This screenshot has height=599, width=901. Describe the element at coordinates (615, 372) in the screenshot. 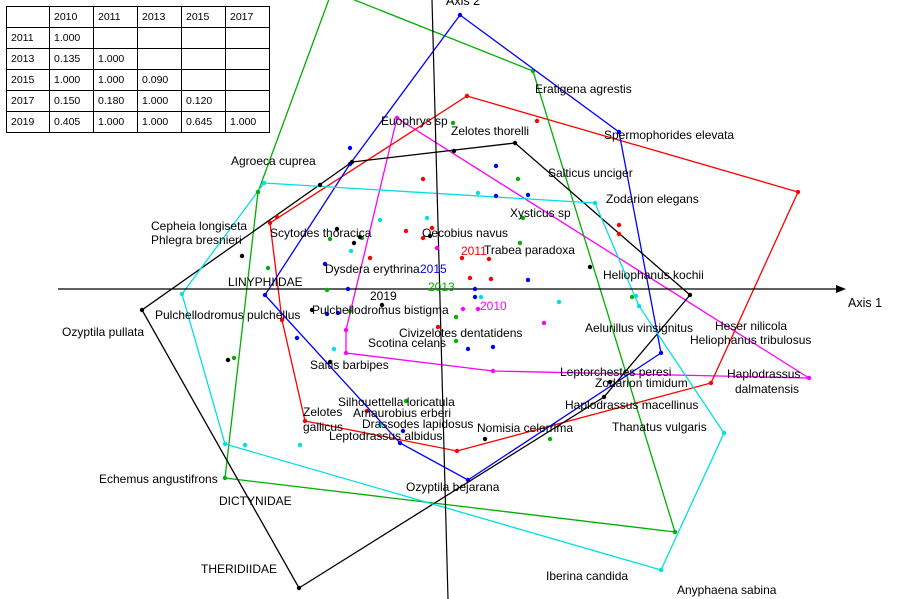

I see `taxon-label: Leptorchestes peresi` at that location.